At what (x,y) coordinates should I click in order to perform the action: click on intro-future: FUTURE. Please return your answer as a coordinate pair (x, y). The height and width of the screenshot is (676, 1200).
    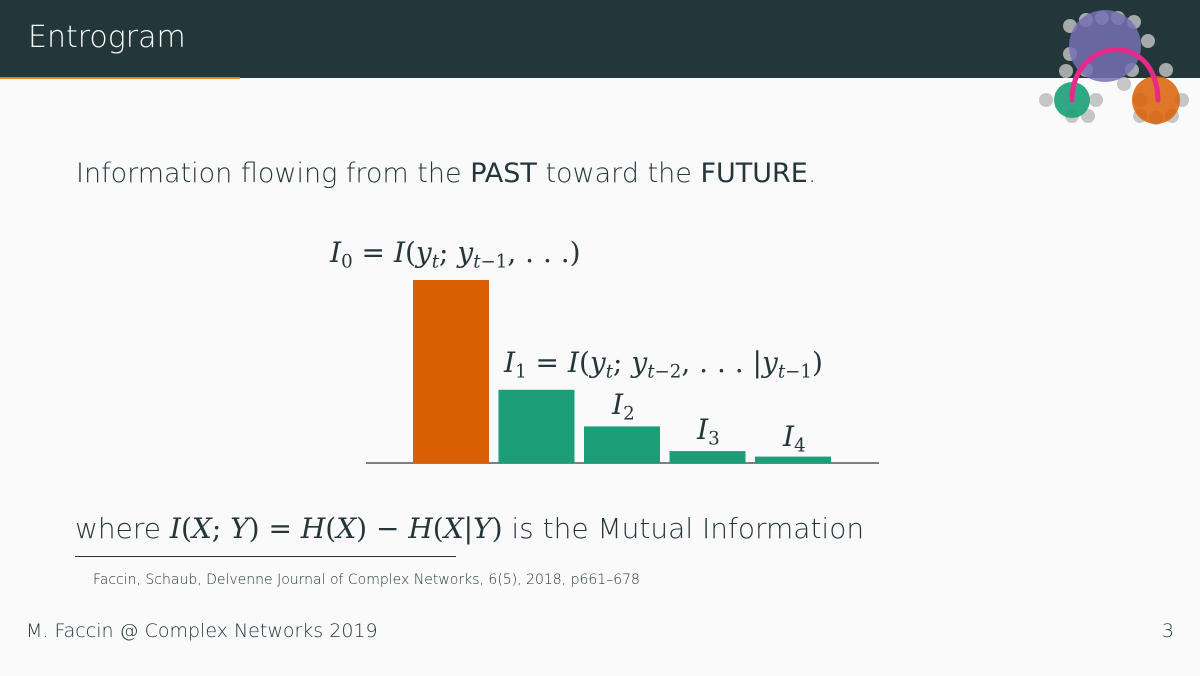
    Looking at the image, I should click on (754, 173).